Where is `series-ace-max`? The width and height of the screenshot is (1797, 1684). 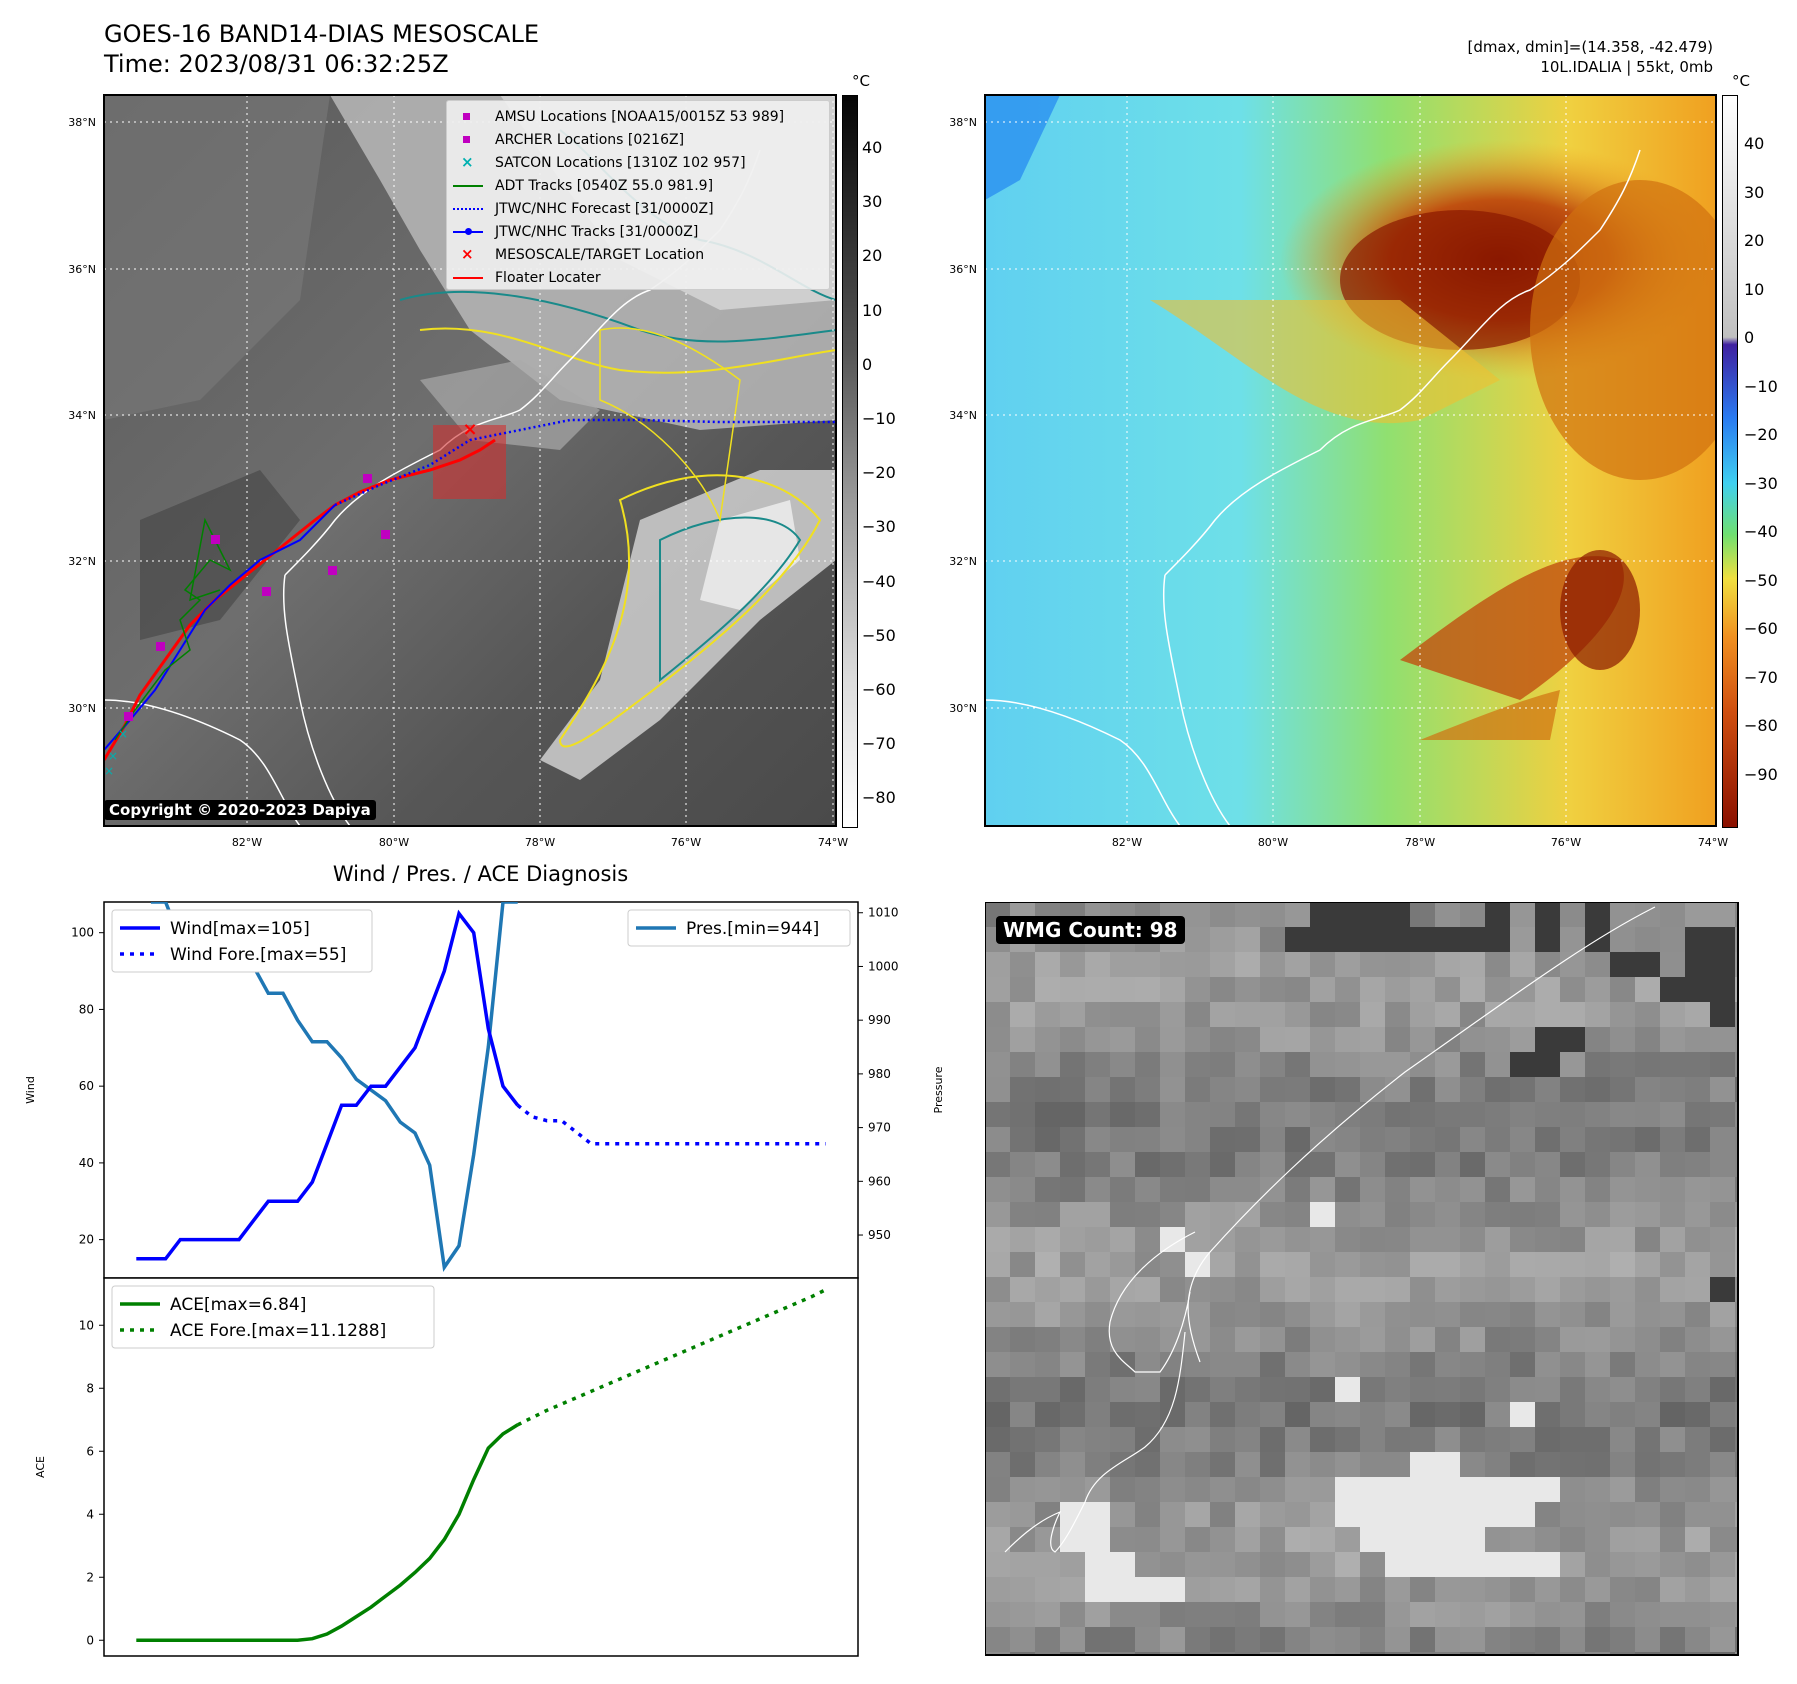 series-ace-max is located at coordinates (327, 1533).